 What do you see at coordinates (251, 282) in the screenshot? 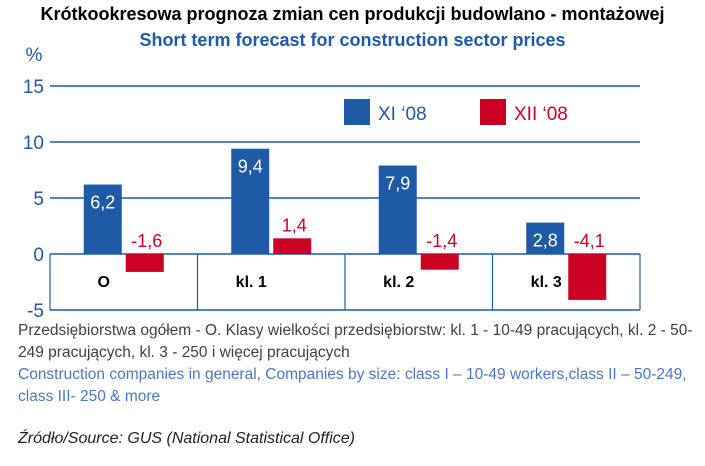
I see `x-tick-label: kl. 1` at bounding box center [251, 282].